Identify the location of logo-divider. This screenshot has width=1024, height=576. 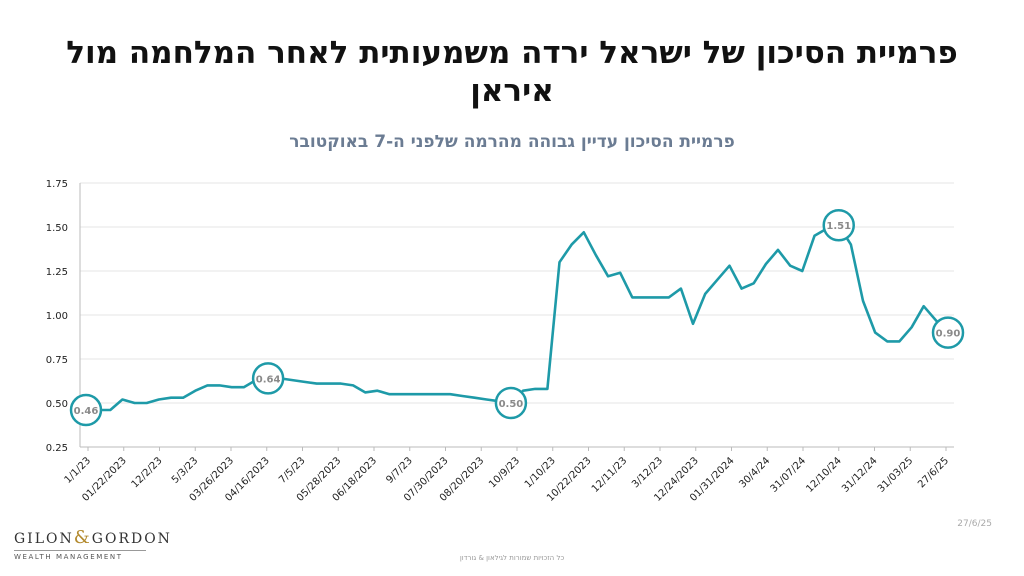
(80, 550).